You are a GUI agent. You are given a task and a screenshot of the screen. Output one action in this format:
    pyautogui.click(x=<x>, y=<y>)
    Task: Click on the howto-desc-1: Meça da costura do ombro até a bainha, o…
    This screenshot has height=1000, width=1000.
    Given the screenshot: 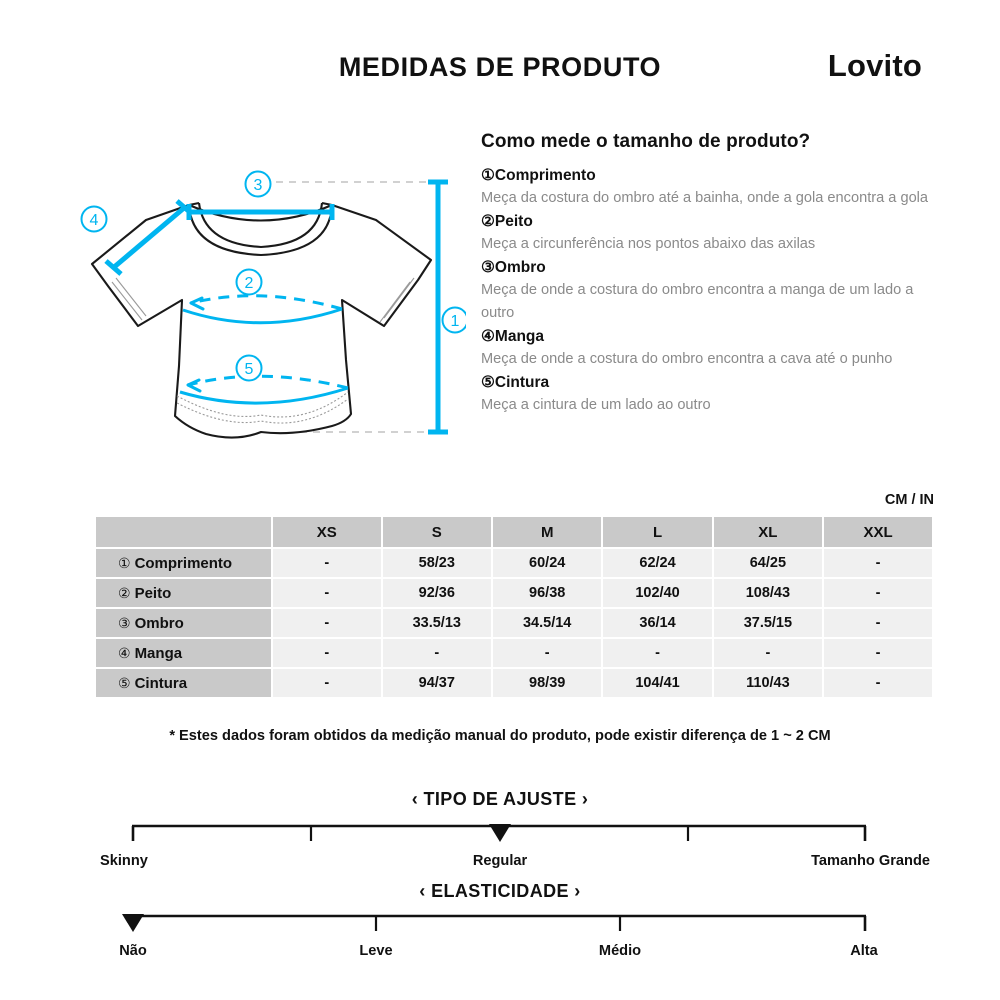 What is the action you would take?
    pyautogui.click(x=705, y=198)
    